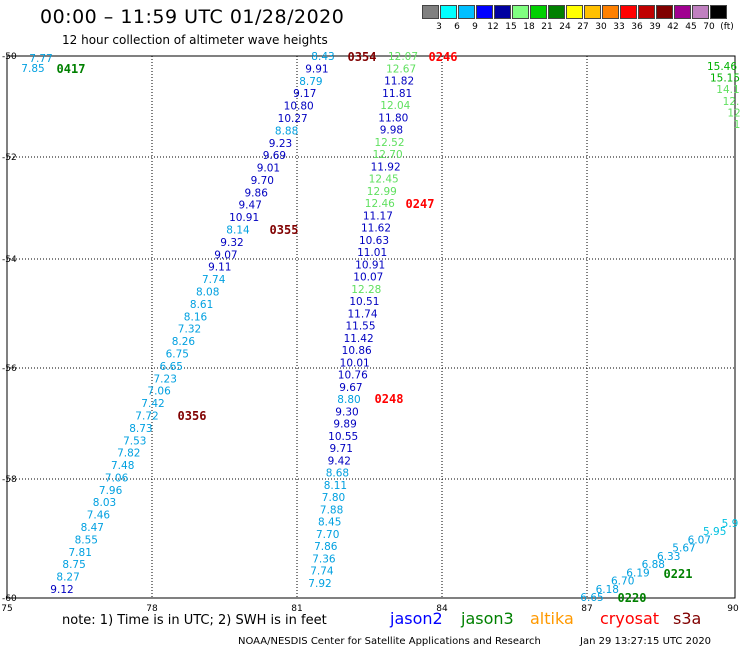 The height and width of the screenshot is (650, 740). What do you see at coordinates (61, 590) in the screenshot?
I see `wave-height-value: 9.12` at bounding box center [61, 590].